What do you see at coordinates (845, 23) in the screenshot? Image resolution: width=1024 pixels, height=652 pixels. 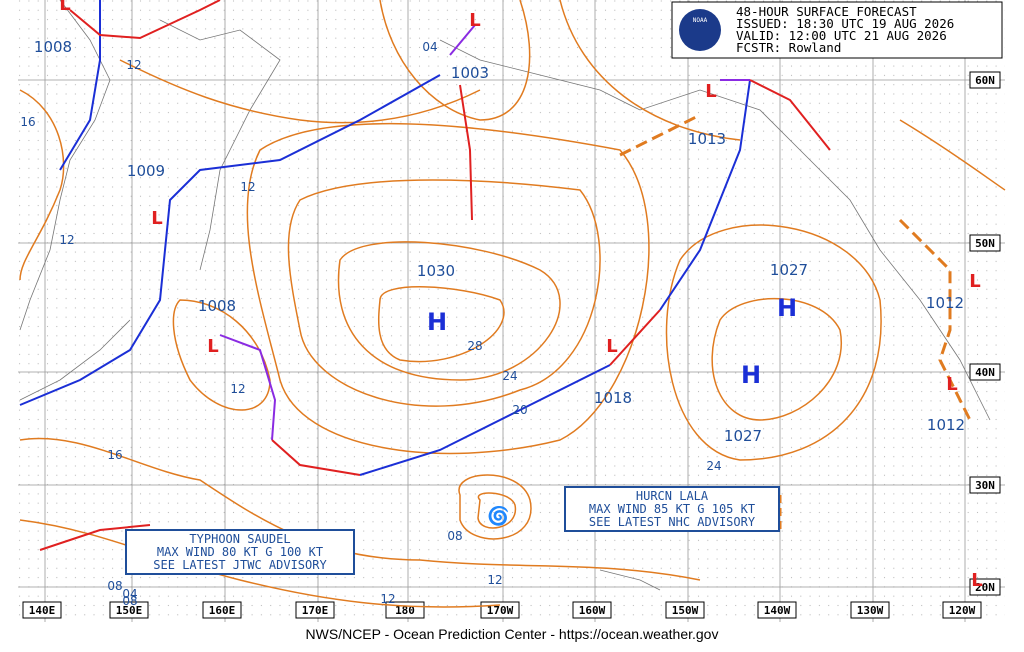 I see `header-line: ISSUED: 18:30 UTC 19 AUG 2026` at bounding box center [845, 23].